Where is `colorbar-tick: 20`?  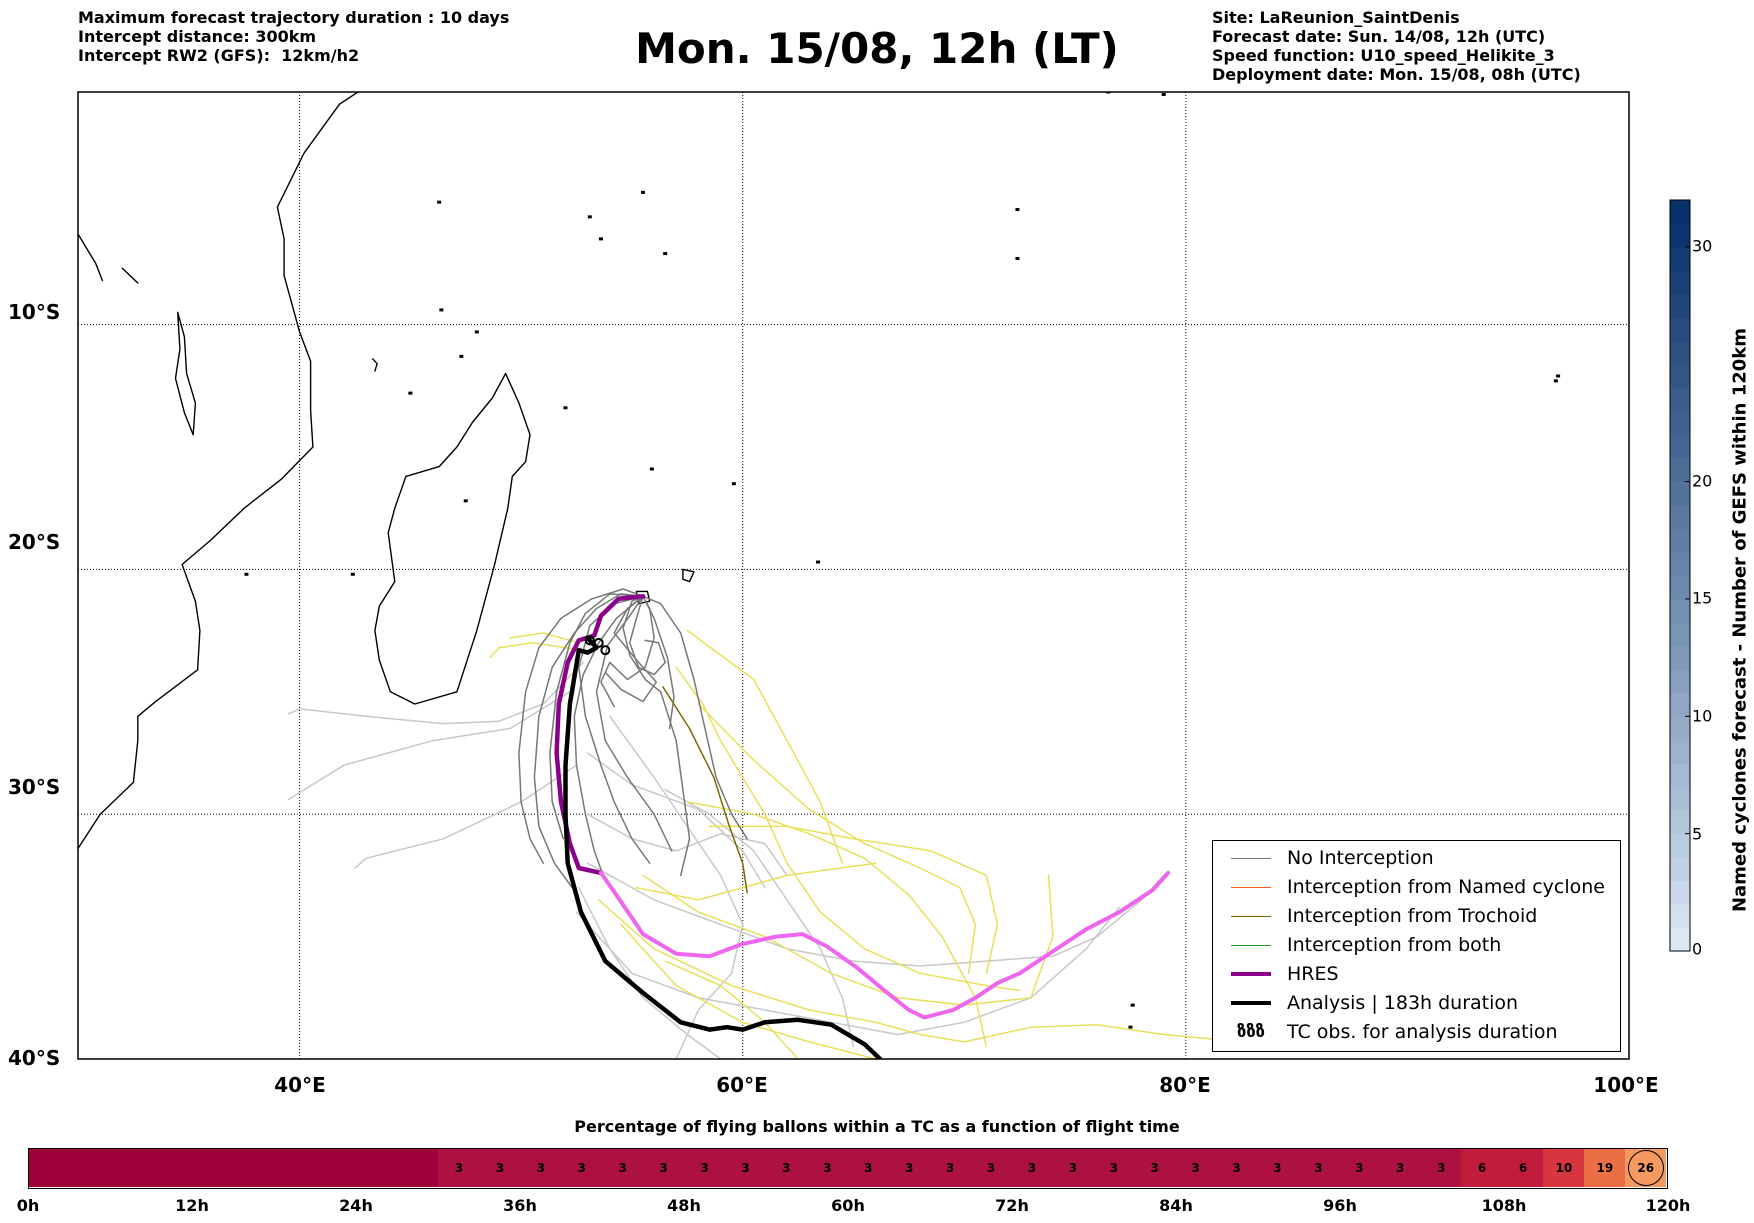 colorbar-tick: 20 is located at coordinates (1702, 481).